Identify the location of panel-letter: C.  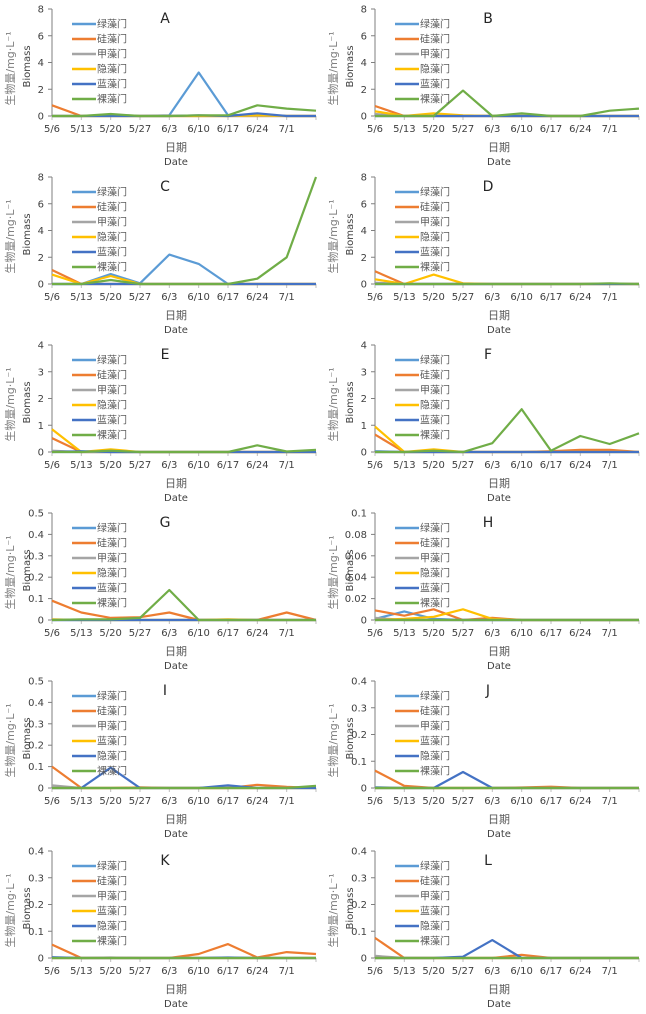
(165, 187).